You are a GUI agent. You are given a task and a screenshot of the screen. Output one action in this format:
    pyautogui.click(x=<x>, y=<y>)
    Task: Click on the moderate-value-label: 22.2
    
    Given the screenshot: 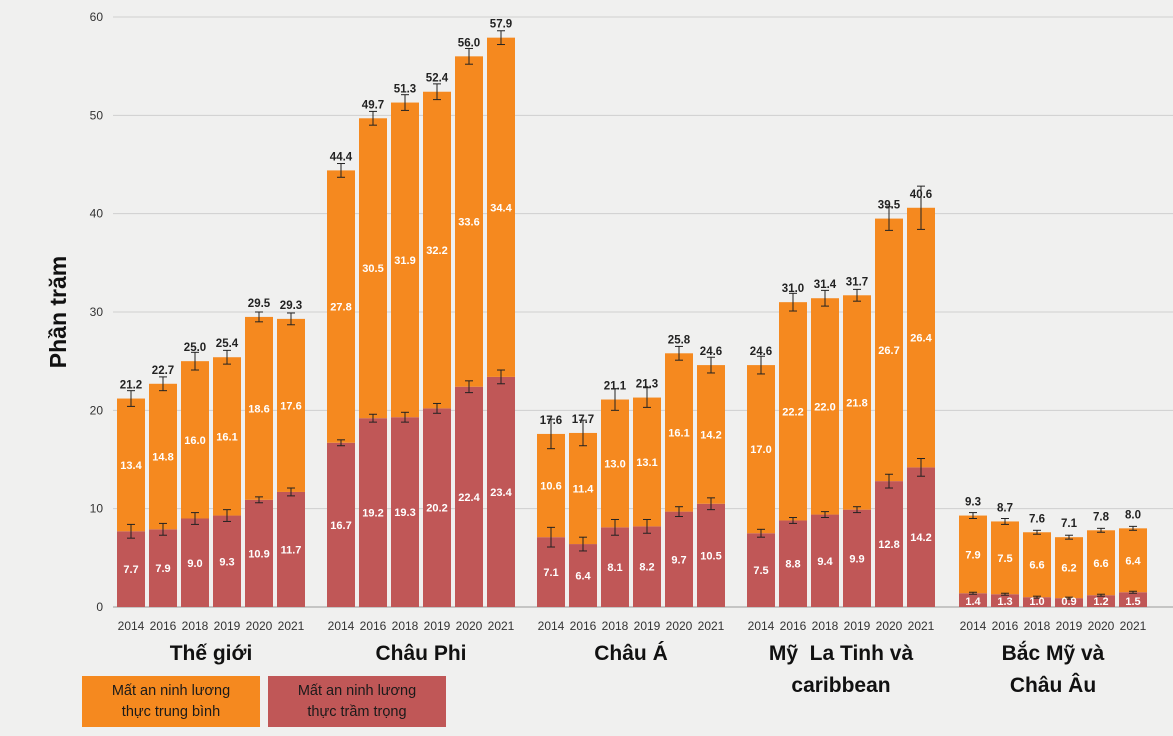 What is the action you would take?
    pyautogui.click(x=792, y=412)
    